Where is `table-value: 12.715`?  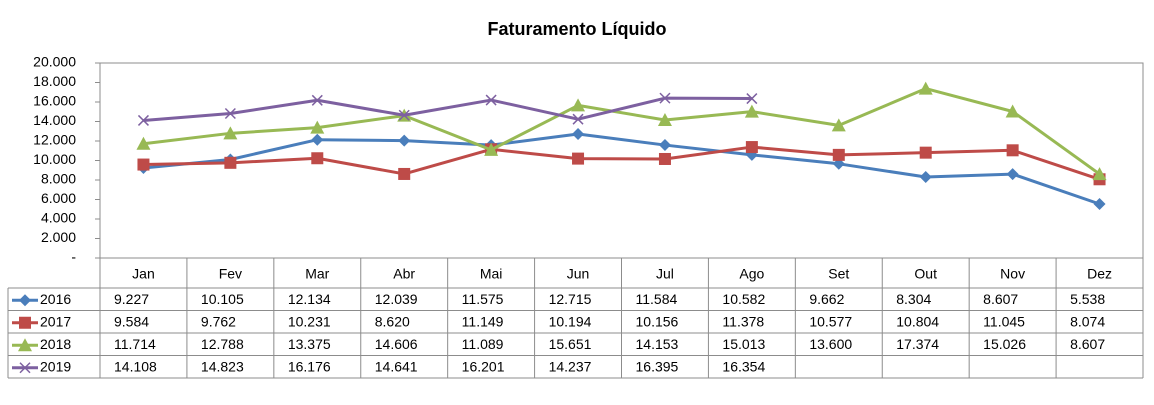
table-value: 12.715 is located at coordinates (570, 299).